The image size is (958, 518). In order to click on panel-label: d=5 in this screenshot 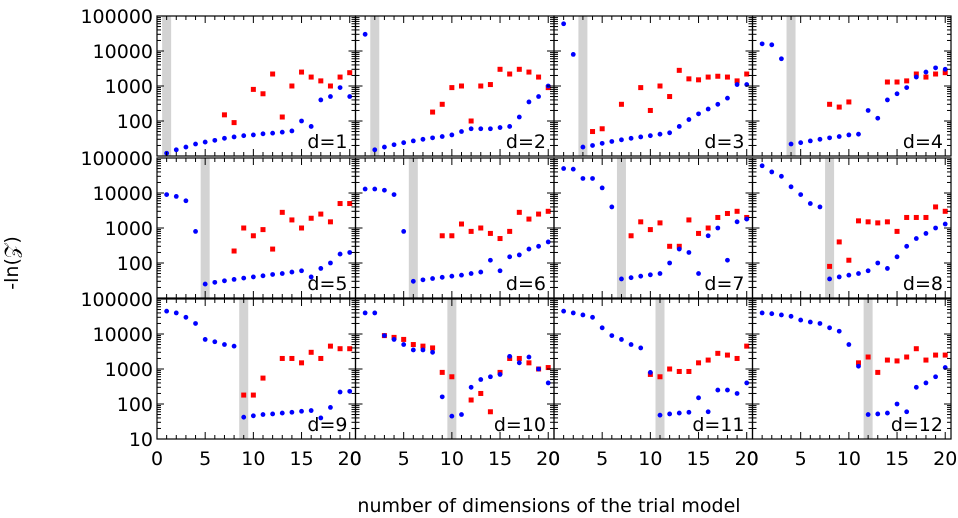, I will do `click(327, 284)`.